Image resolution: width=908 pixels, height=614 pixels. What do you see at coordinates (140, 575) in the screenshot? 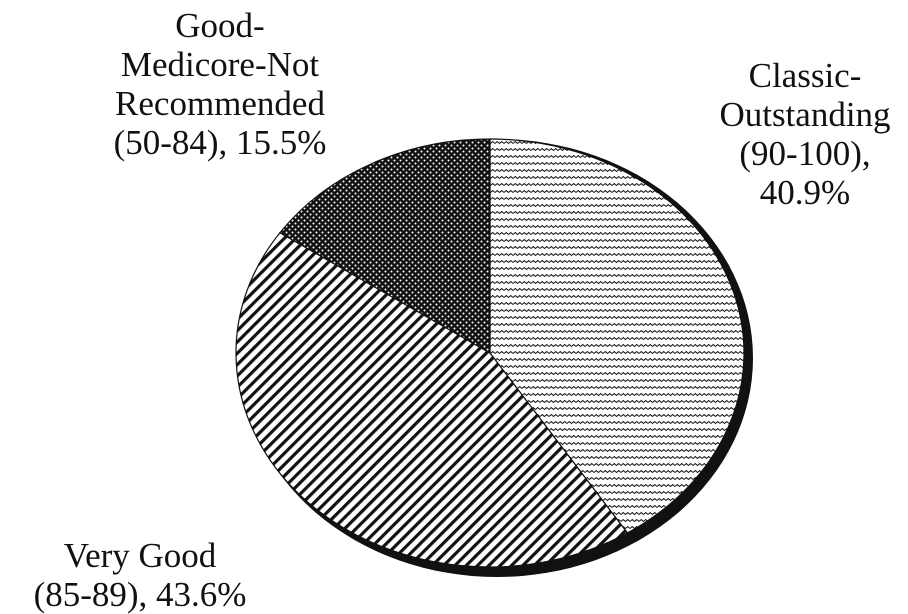
I see `slice-label-very-good: Very Good (85-89), 43.6%` at bounding box center [140, 575].